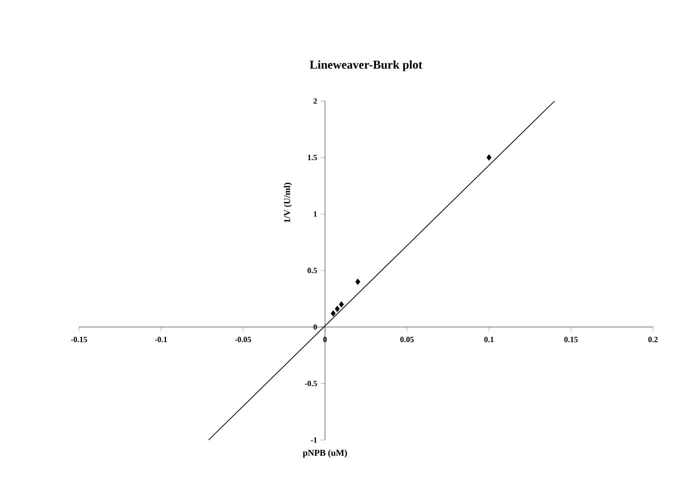 The height and width of the screenshot is (502, 678). What do you see at coordinates (288, 202) in the screenshot?
I see `y-axis-title: 1/V (U/ml)` at bounding box center [288, 202].